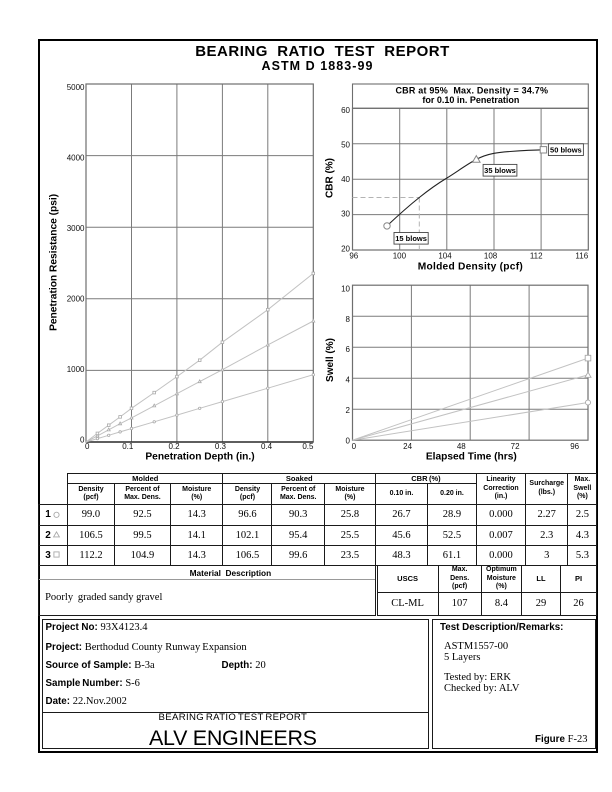 The width and height of the screenshot is (612, 792). What do you see at coordinates (128, 446) in the screenshot?
I see `svg-text: 0.1` at bounding box center [128, 446].